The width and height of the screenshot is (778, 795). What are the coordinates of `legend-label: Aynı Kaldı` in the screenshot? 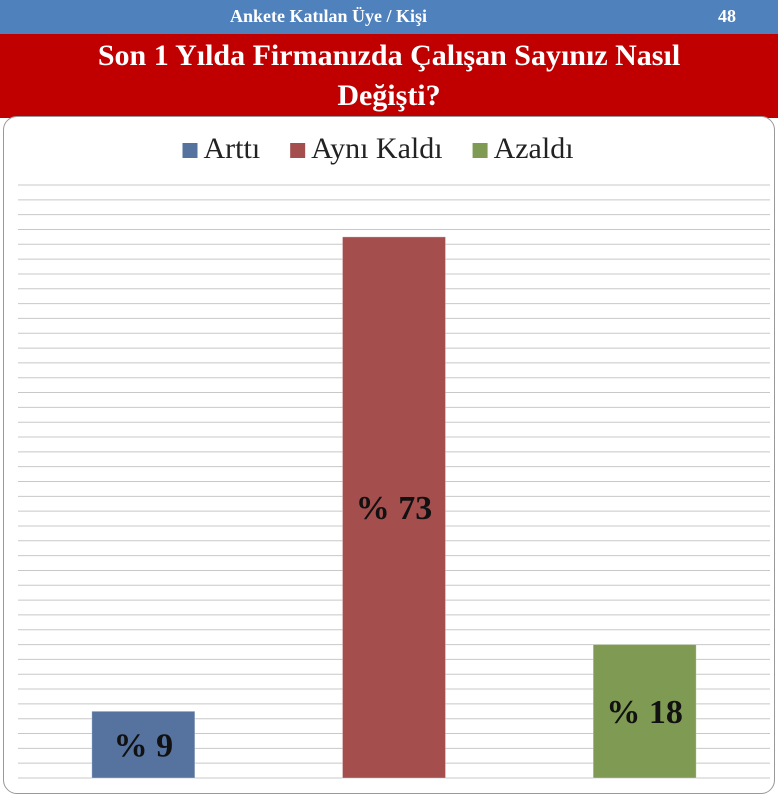 It's located at (376, 148).